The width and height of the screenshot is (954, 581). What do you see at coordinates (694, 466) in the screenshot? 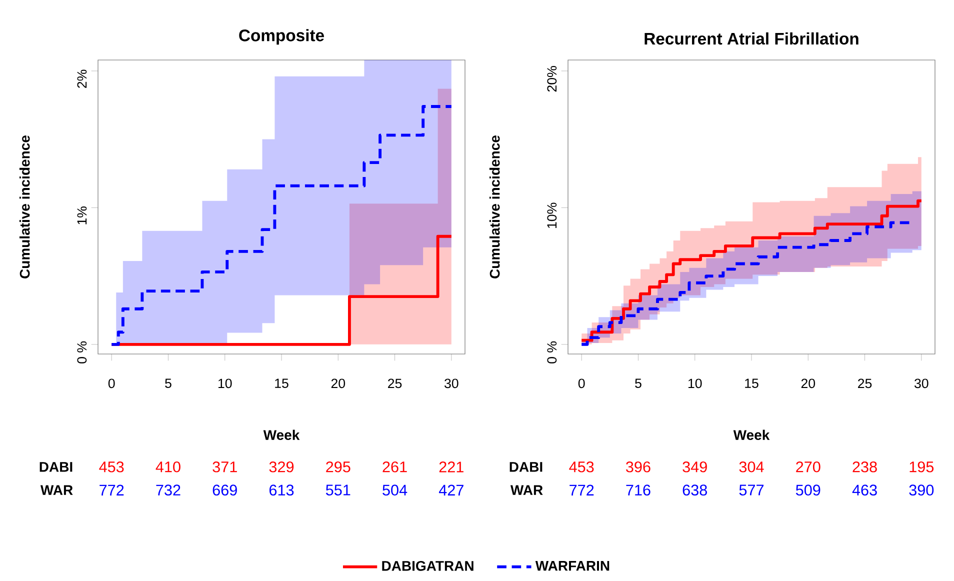
I see `text: 349` at bounding box center [694, 466].